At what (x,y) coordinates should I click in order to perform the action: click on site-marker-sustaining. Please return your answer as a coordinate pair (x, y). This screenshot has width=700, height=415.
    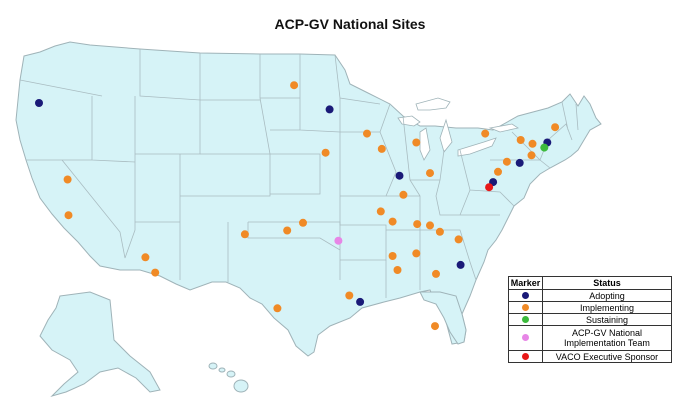
    Looking at the image, I should click on (544, 147).